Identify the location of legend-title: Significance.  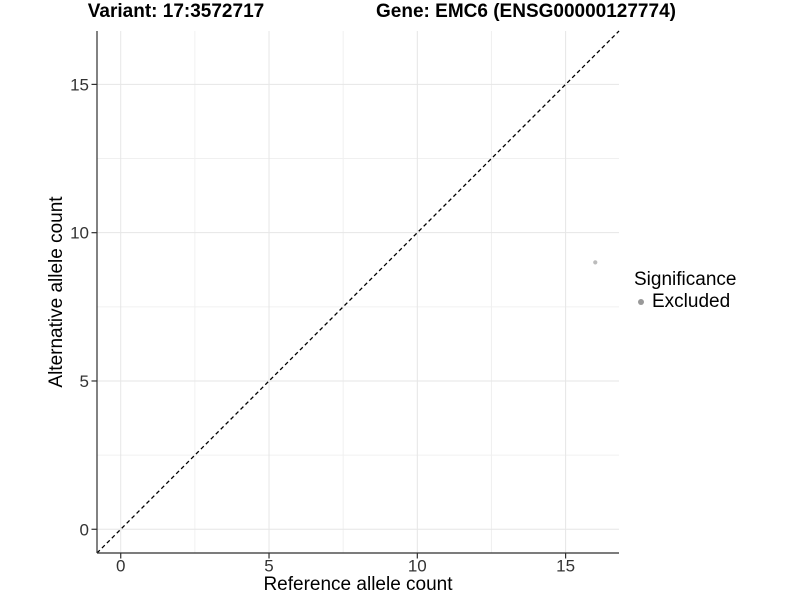
(685, 279).